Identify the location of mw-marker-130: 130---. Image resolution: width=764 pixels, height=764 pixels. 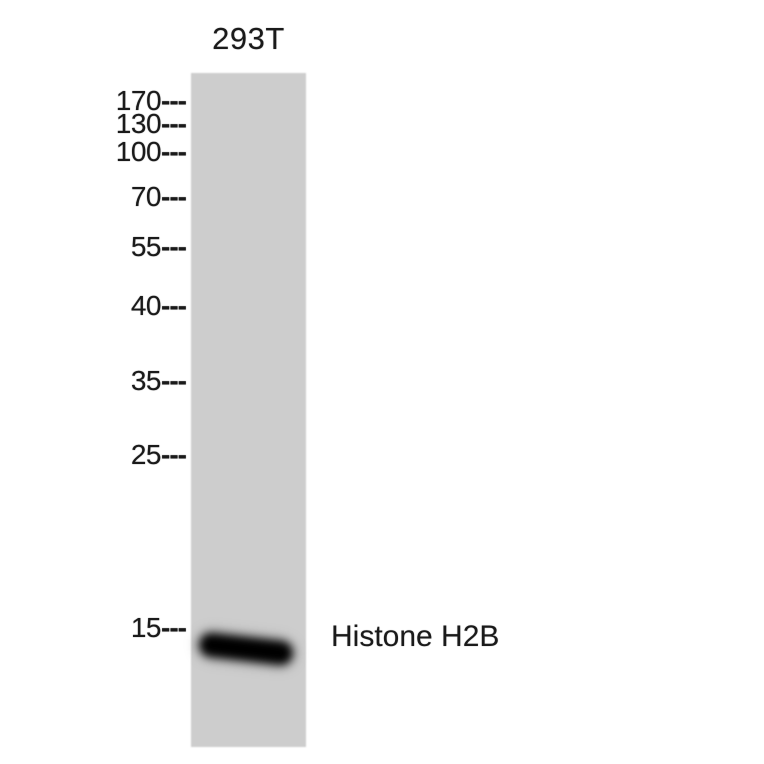
(151, 123).